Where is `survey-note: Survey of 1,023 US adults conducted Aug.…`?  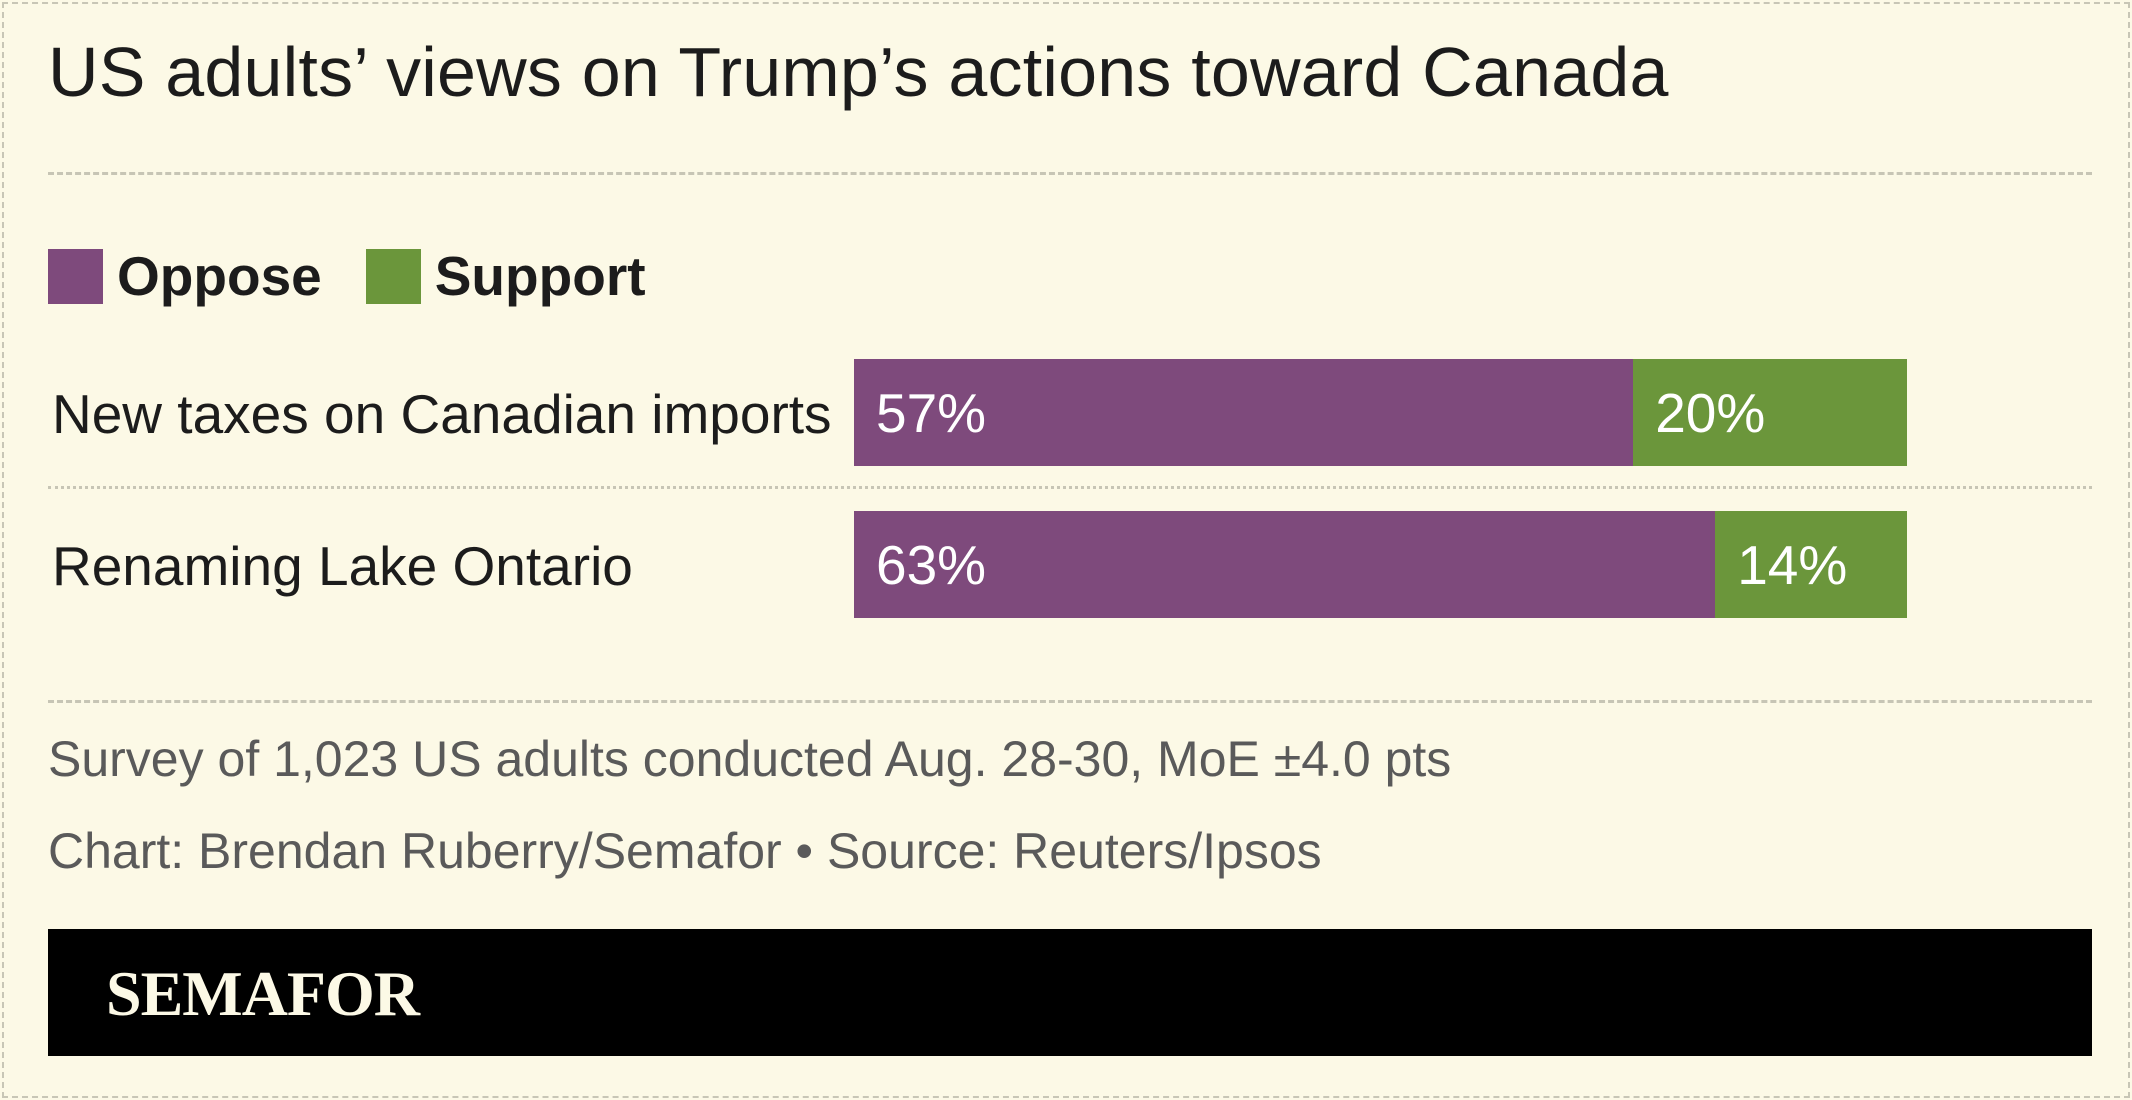
survey-note: Survey of 1,023 US adults conducted Aug.… is located at coordinates (750, 759).